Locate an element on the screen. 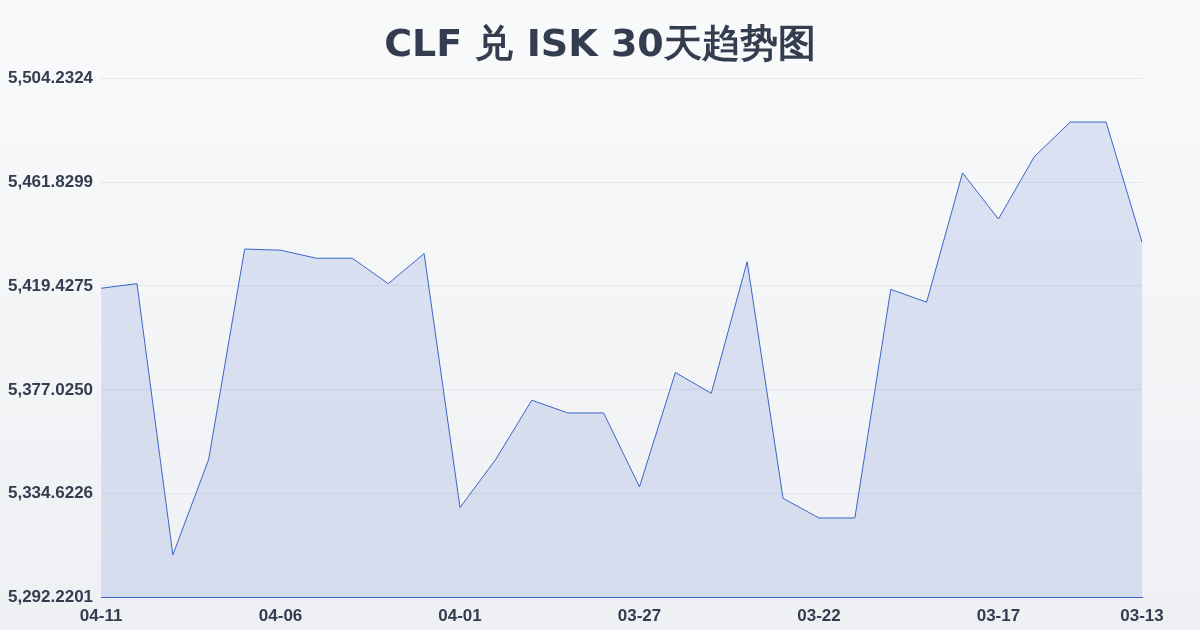 The width and height of the screenshot is (1200, 630). y-tick-label: 5,461.8299 is located at coordinates (50, 181).